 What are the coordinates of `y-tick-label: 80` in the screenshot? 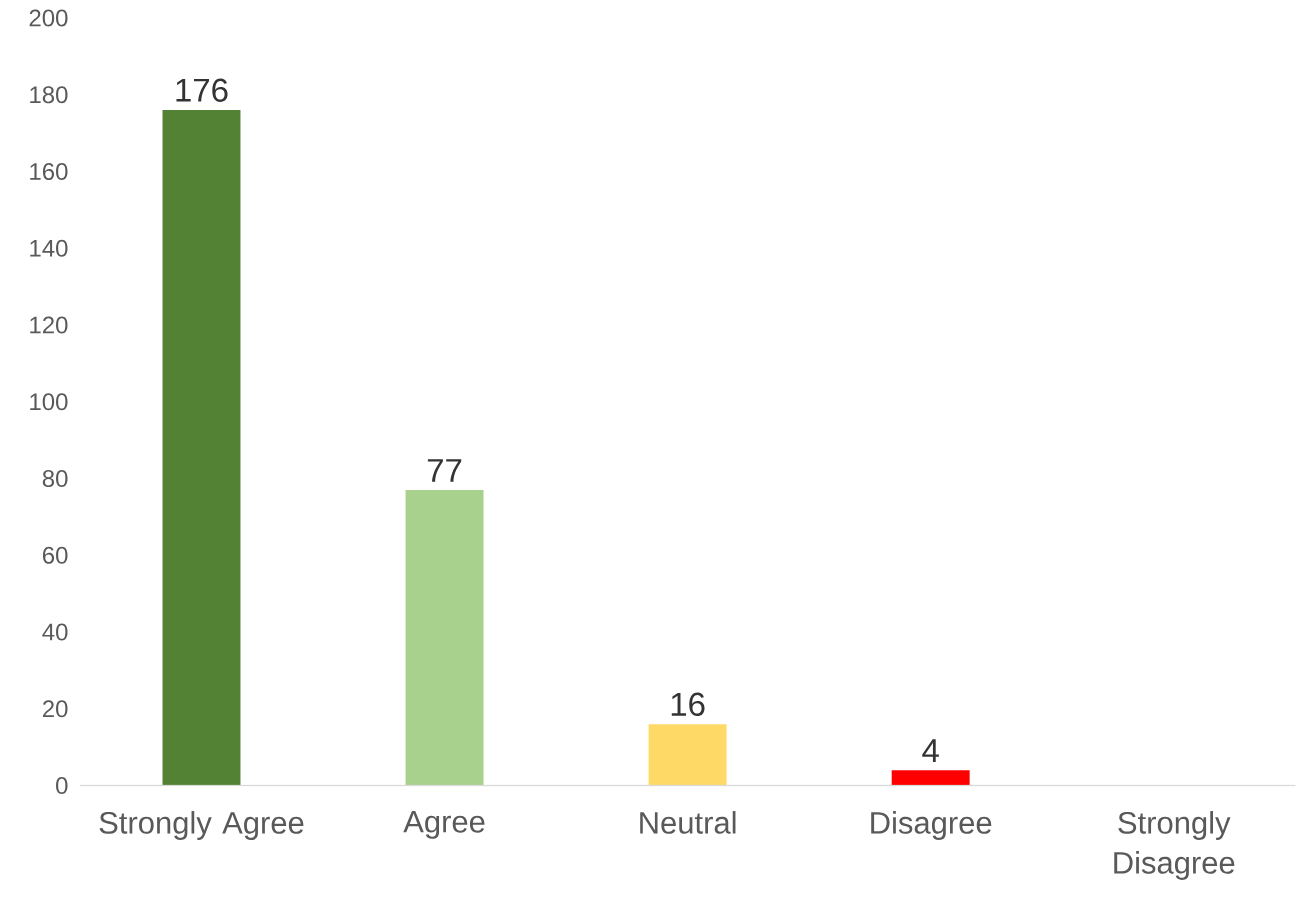 It's located at (55, 478).